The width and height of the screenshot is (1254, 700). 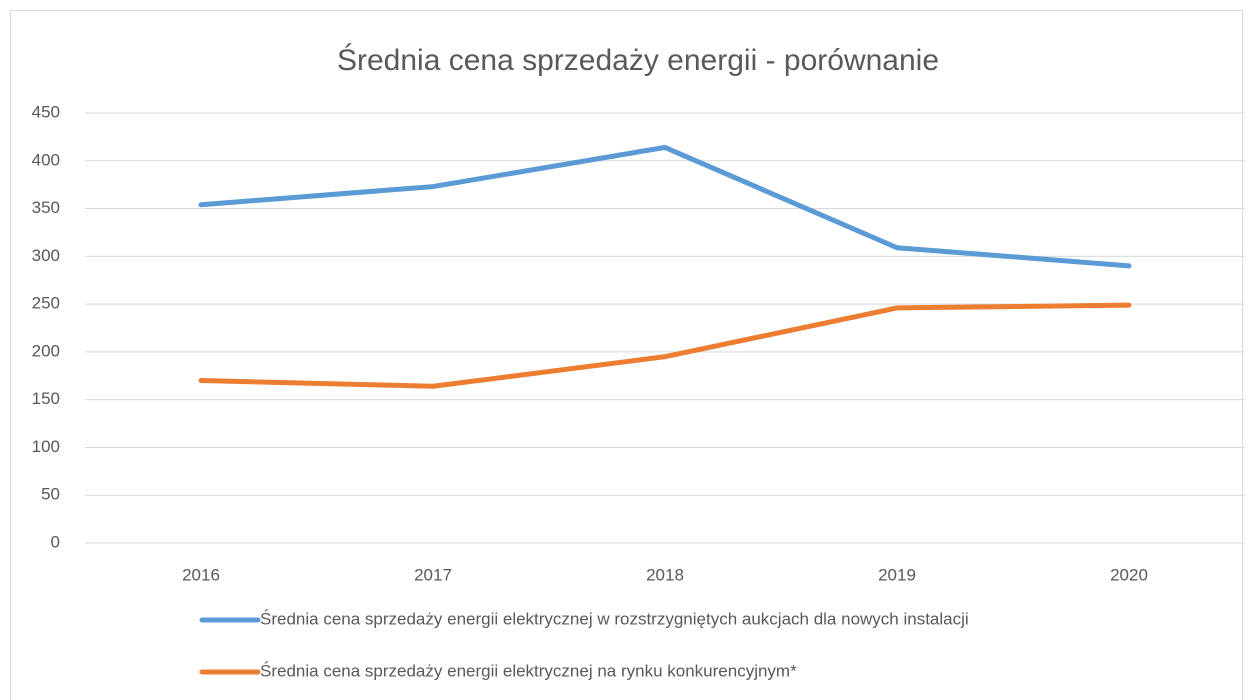 What do you see at coordinates (55, 541) in the screenshot?
I see `y-tick-label: 0` at bounding box center [55, 541].